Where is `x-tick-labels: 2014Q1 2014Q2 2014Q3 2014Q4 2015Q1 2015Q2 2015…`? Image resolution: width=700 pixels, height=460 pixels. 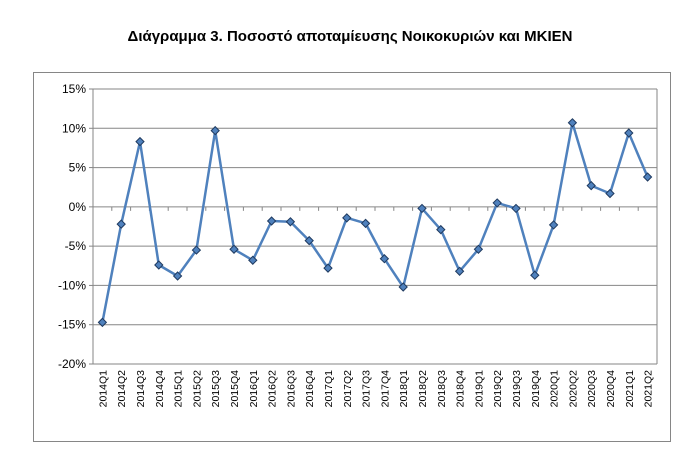 x-tick-labels: 2014Q1 2014Q2 2014Q3 2014Q4 2015Q1 2015Q2 2015… is located at coordinates (375, 389).